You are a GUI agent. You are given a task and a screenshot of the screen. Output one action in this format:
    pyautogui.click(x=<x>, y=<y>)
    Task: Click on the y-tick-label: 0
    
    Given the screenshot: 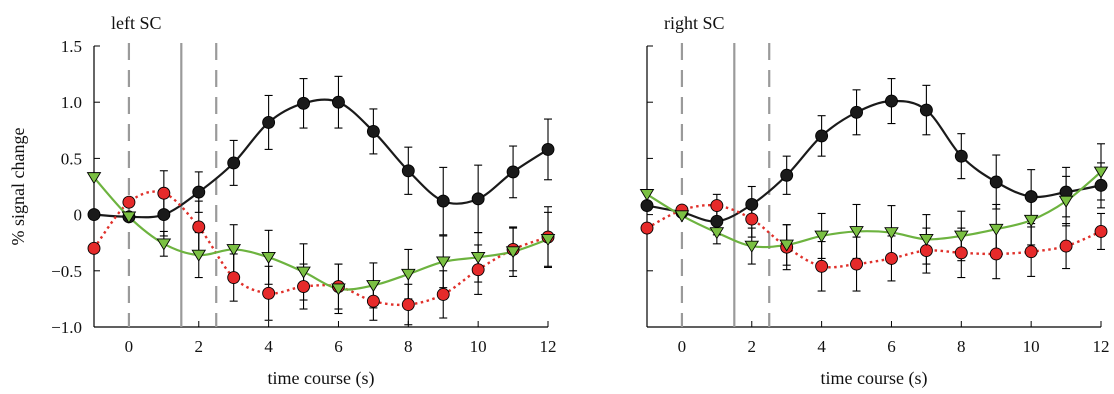 What is the action you would take?
    pyautogui.click(x=78, y=215)
    